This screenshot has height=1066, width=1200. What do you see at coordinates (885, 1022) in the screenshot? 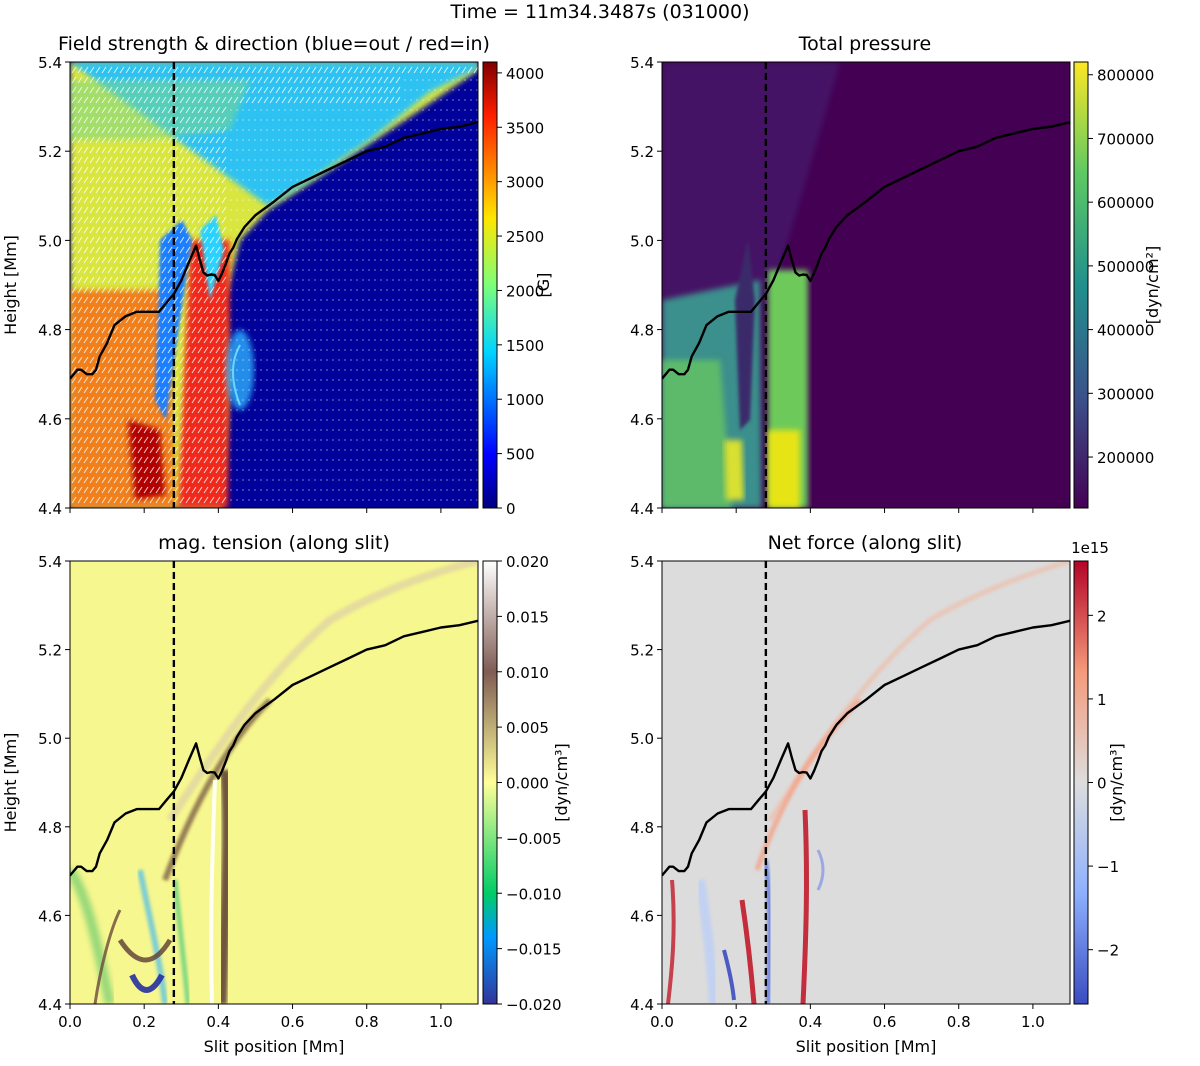
I see `x-tick-label: 0.6` at bounding box center [885, 1022].